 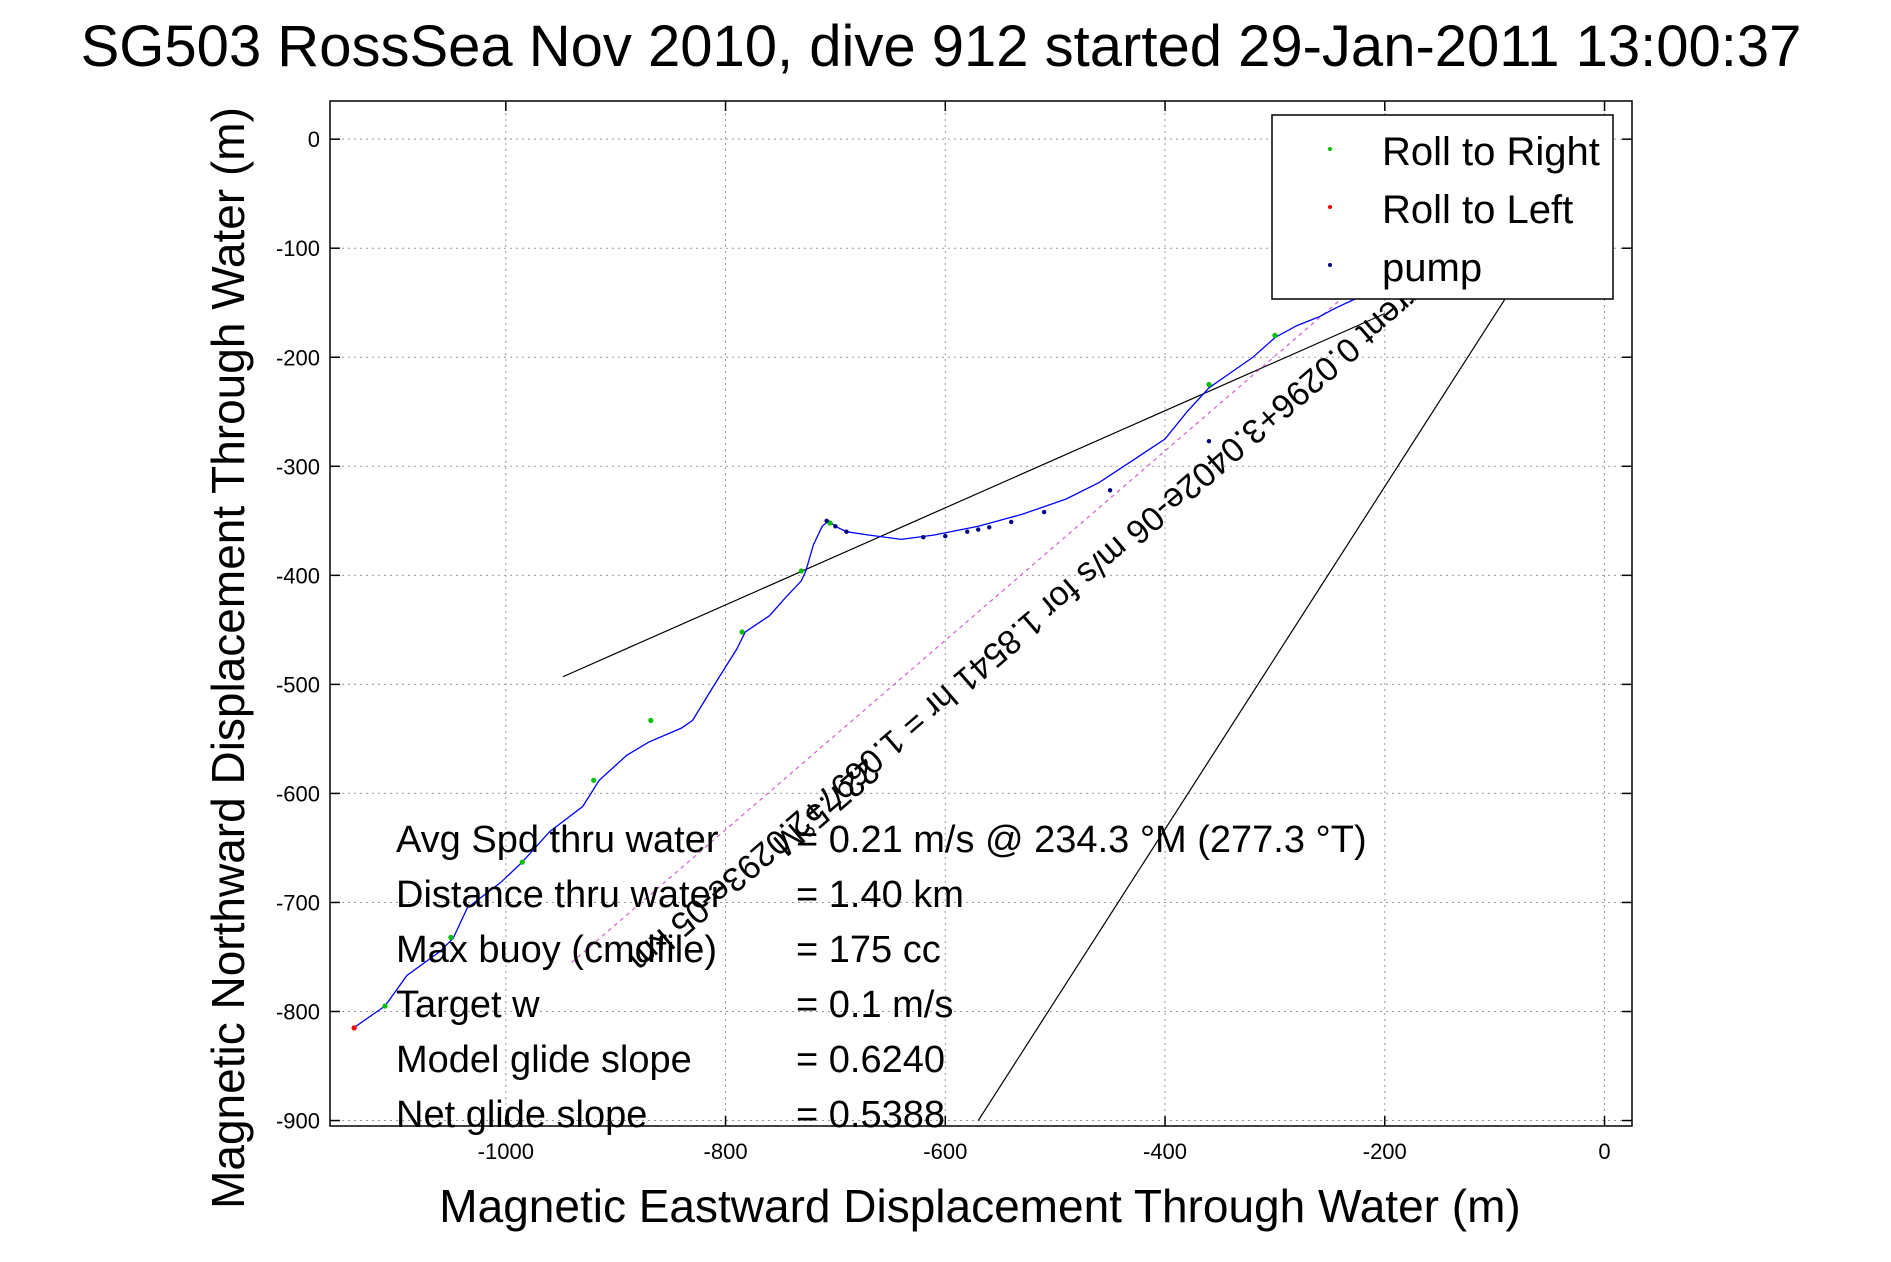 I want to click on x-tick-label: -800, so click(x=726, y=1151).